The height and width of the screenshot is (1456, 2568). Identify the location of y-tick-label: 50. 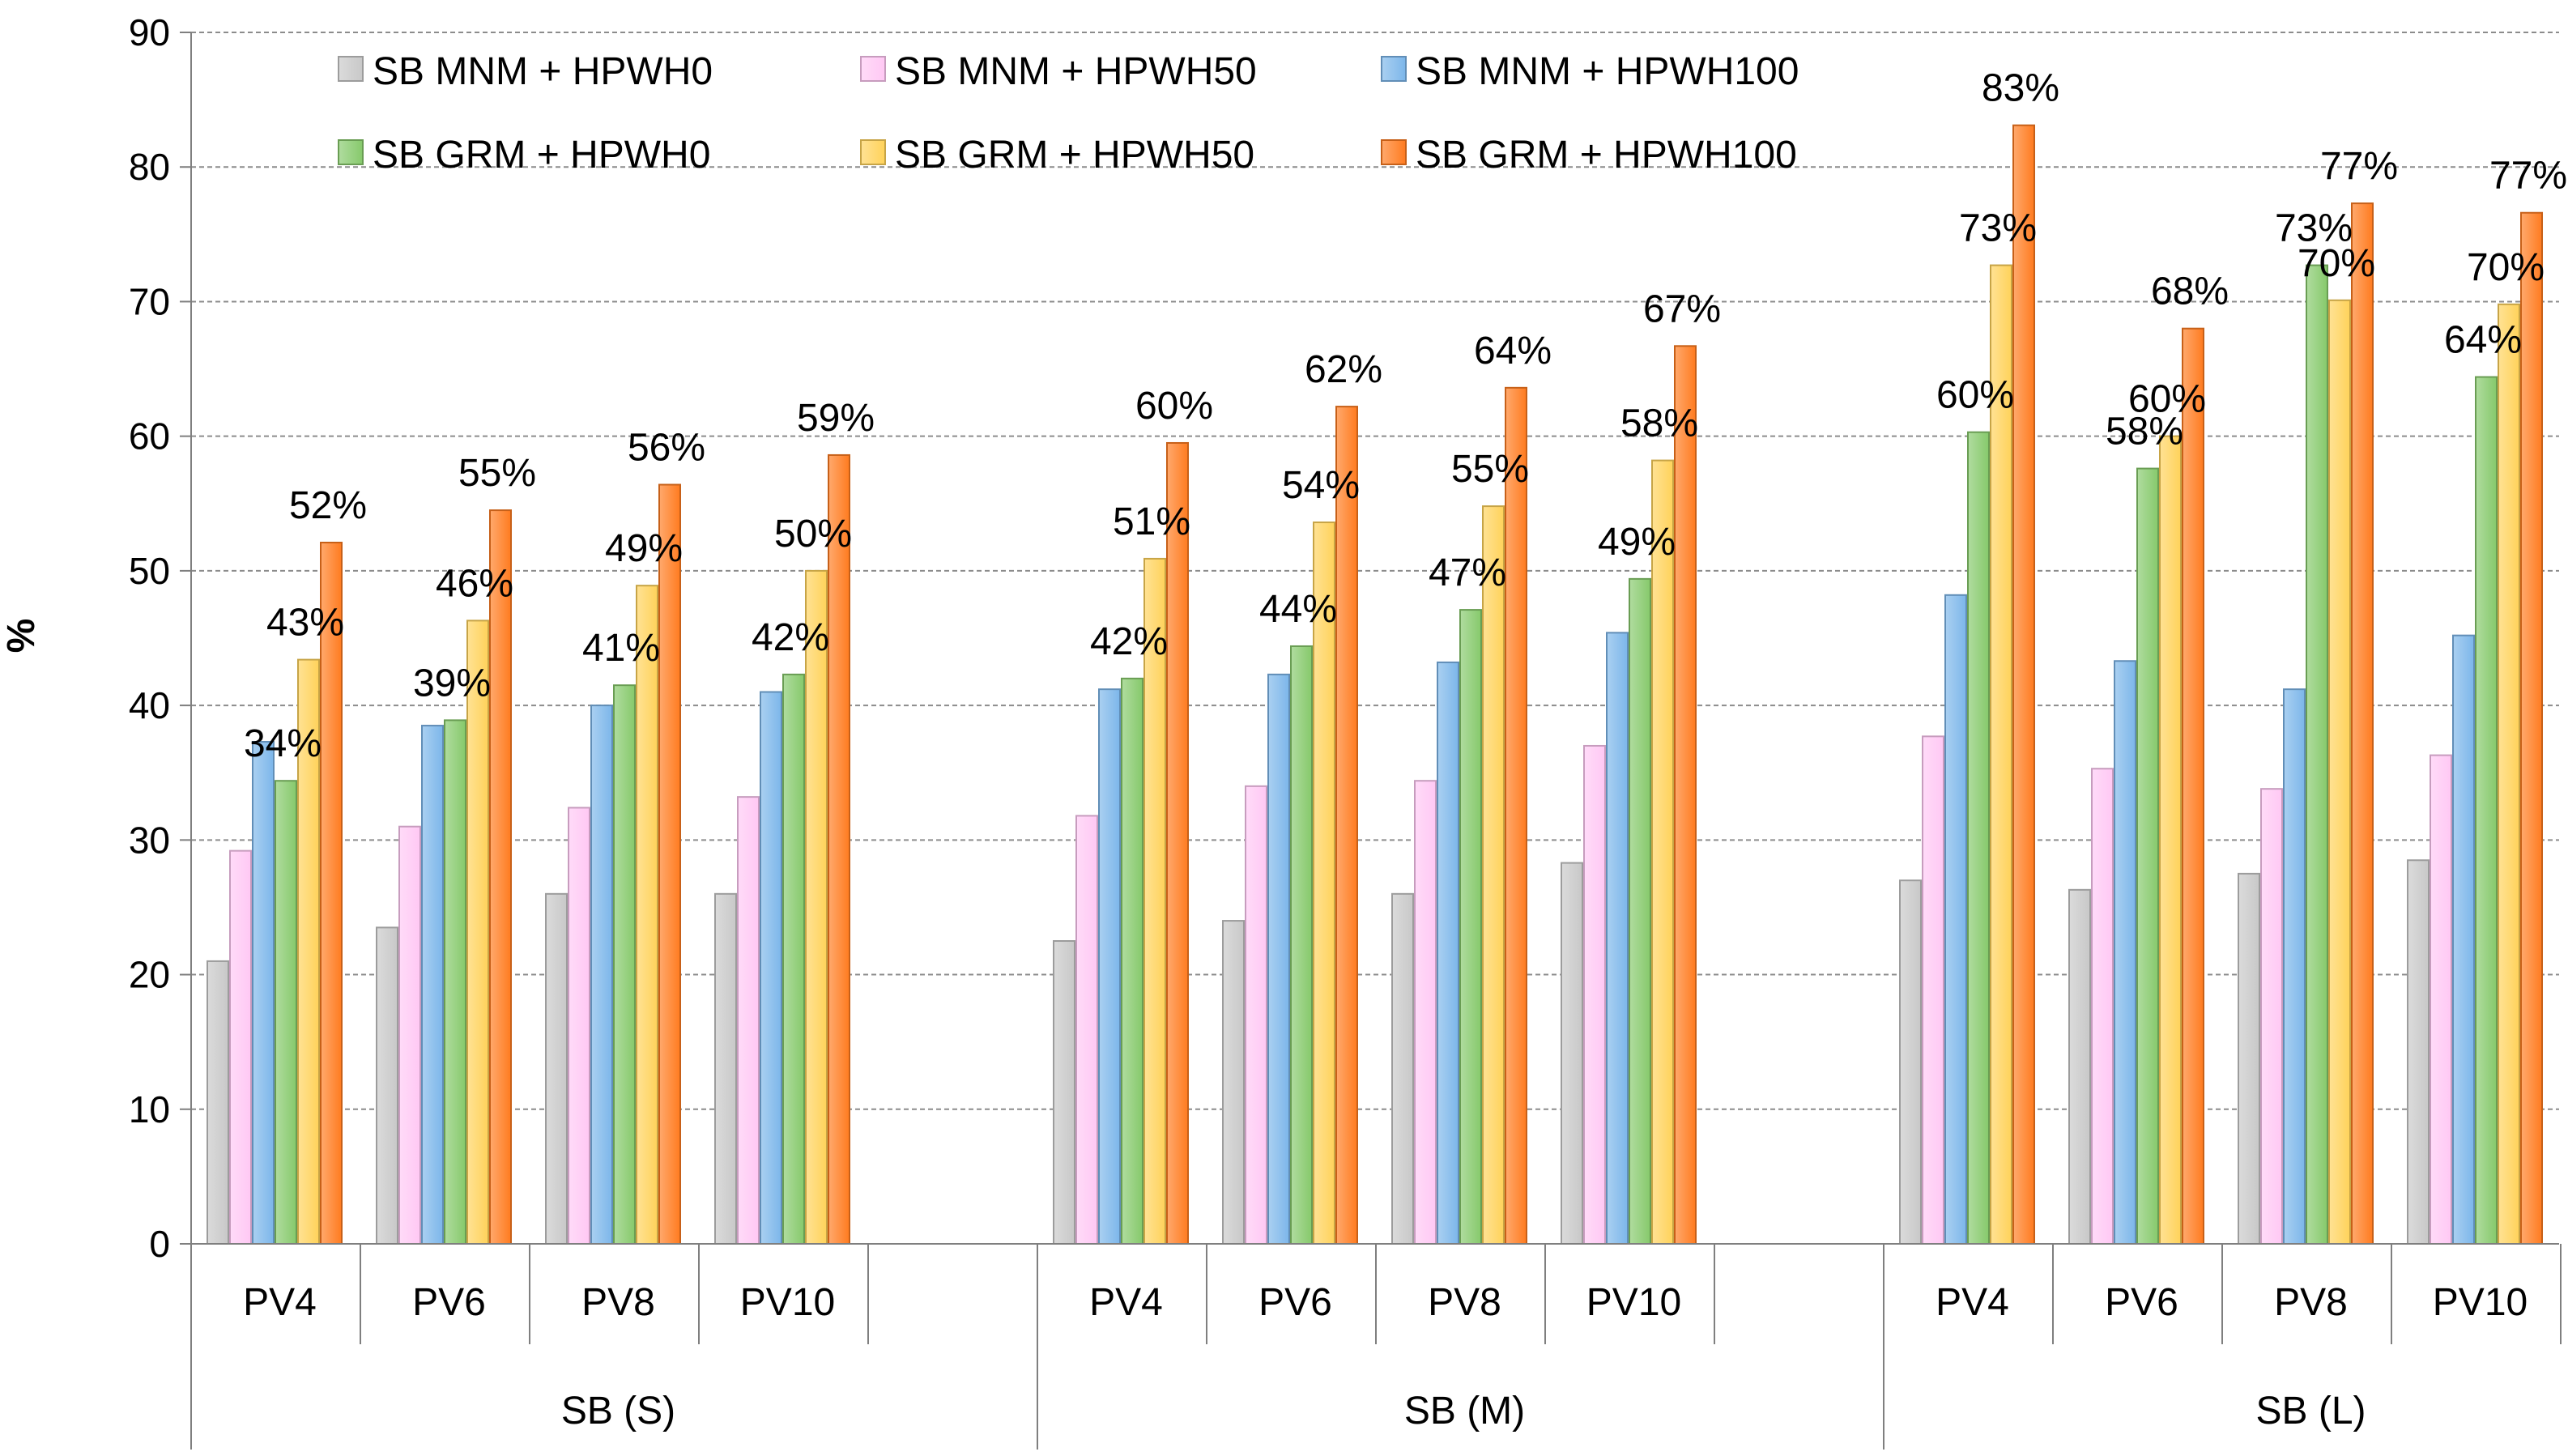
(149, 571).